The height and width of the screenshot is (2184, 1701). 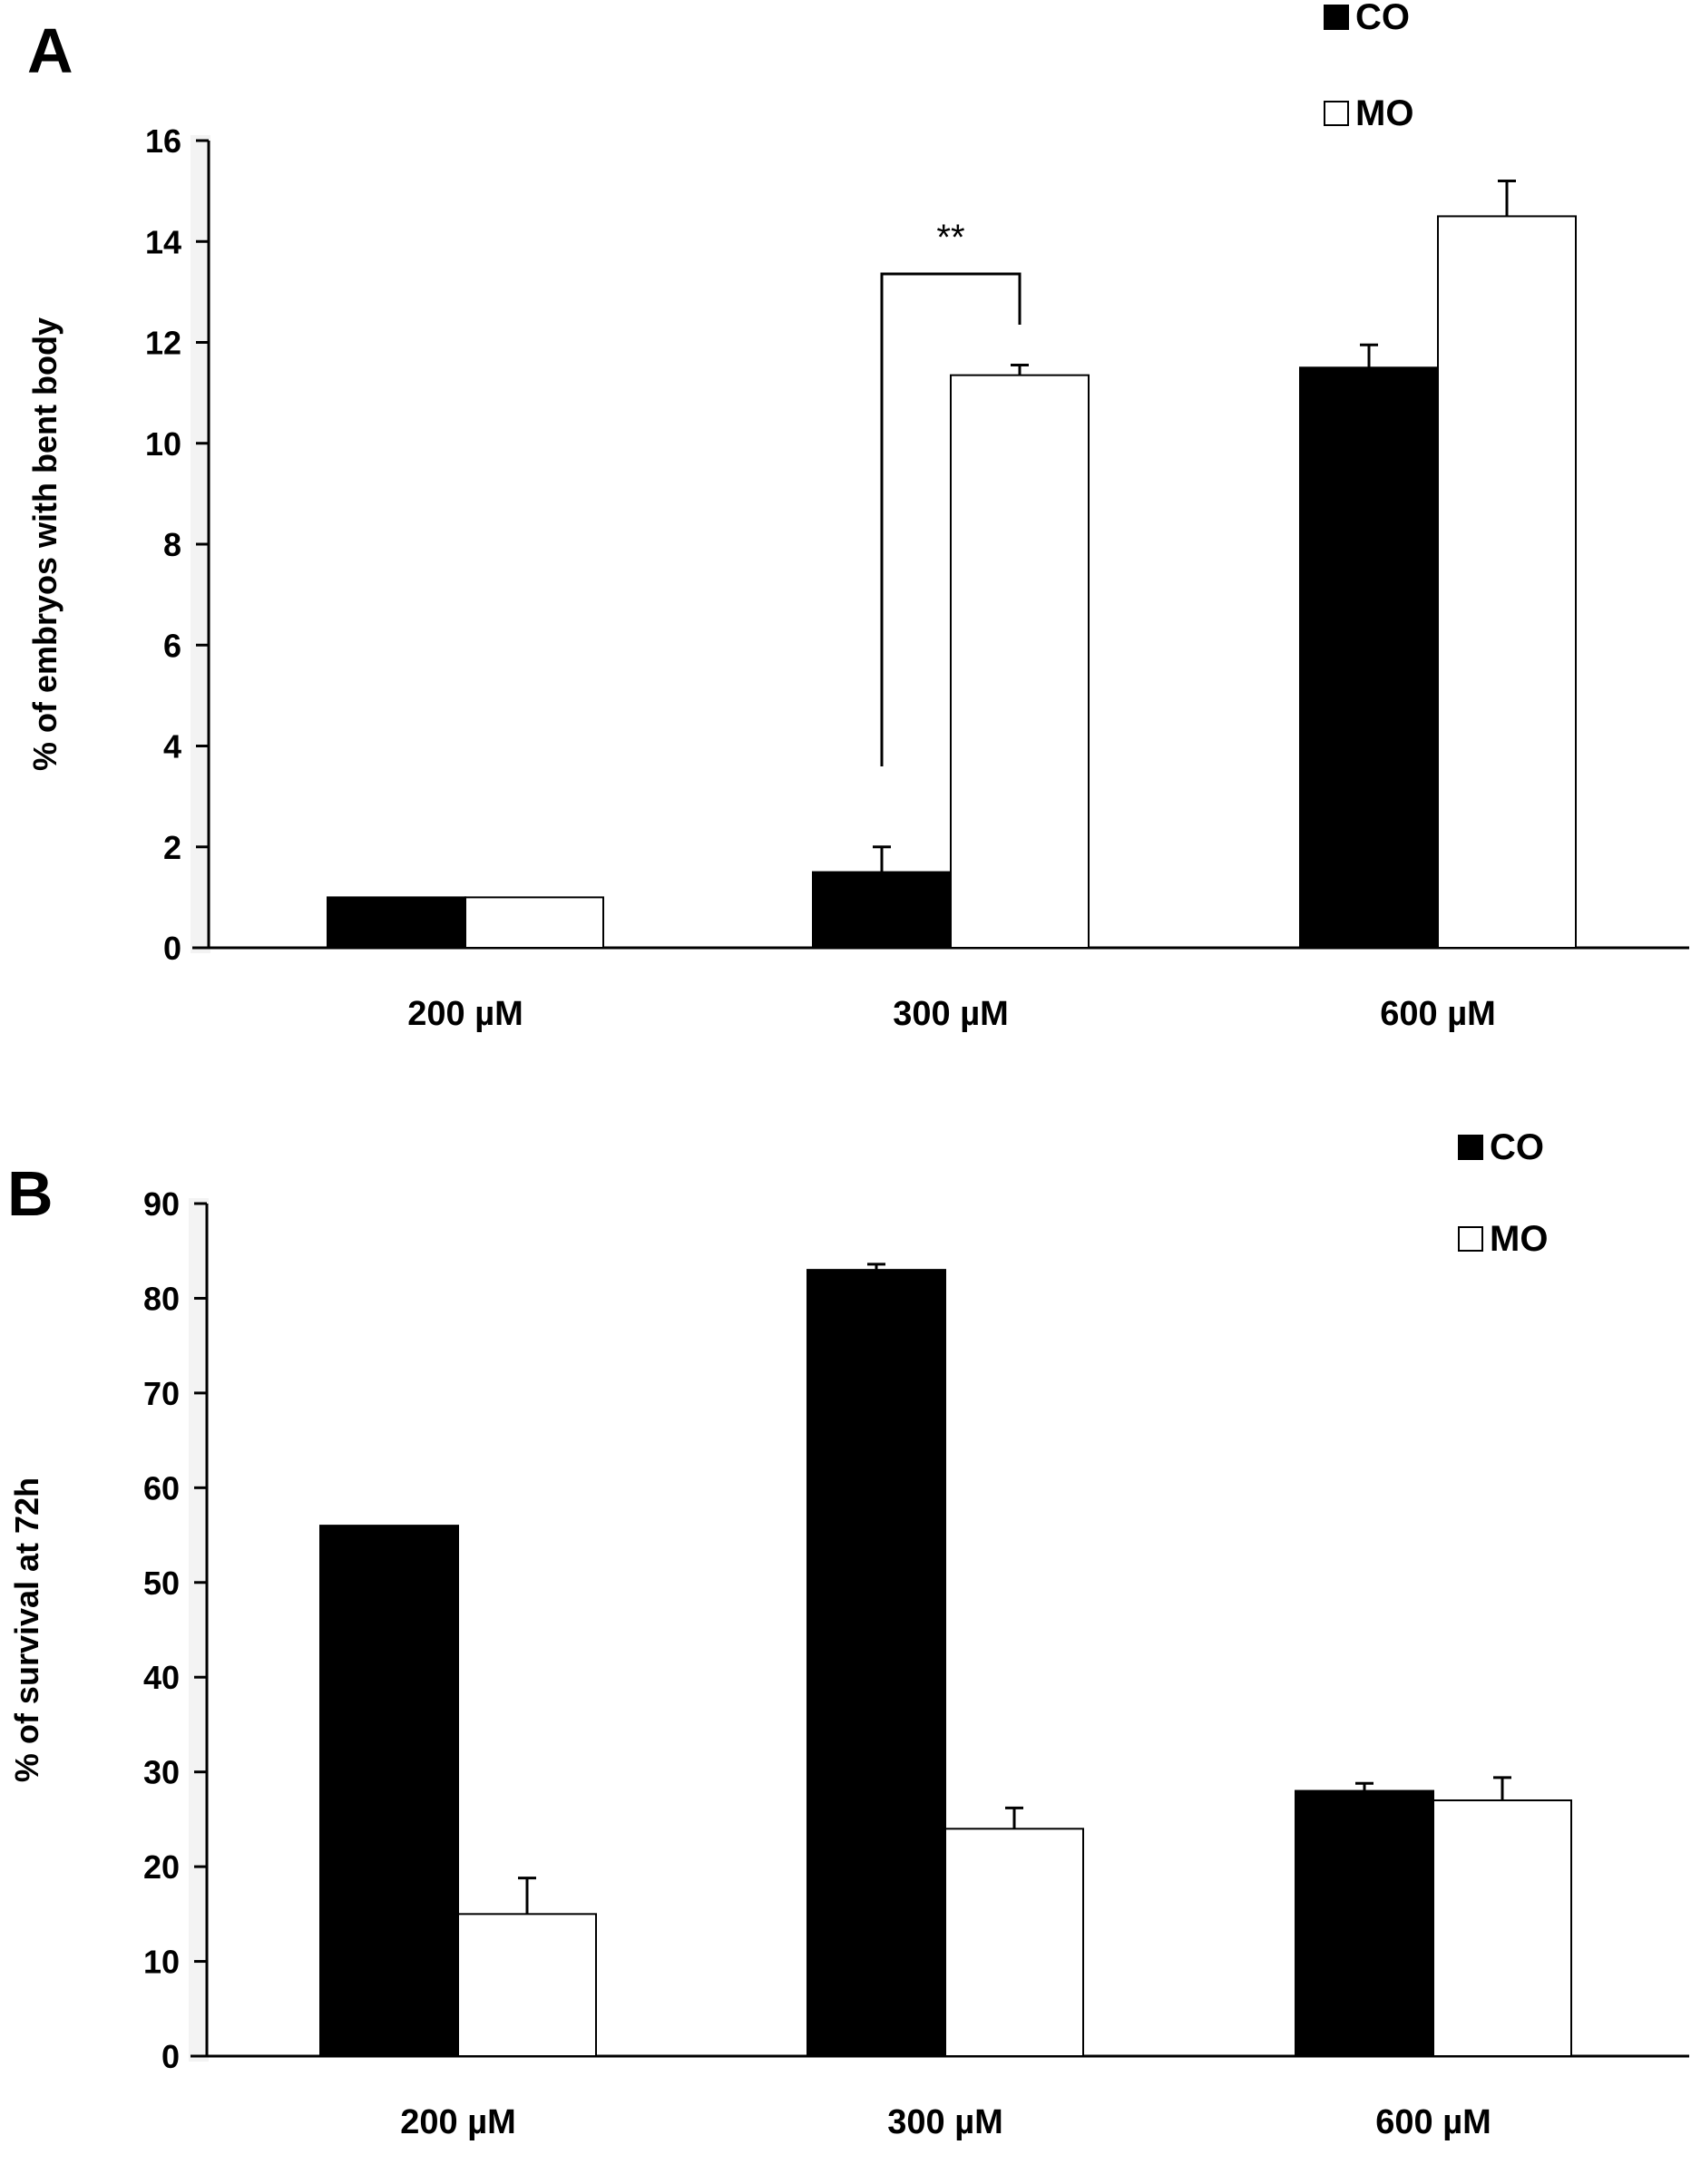 I want to click on panel-a-y-tick-label: 2, so click(x=172, y=847).